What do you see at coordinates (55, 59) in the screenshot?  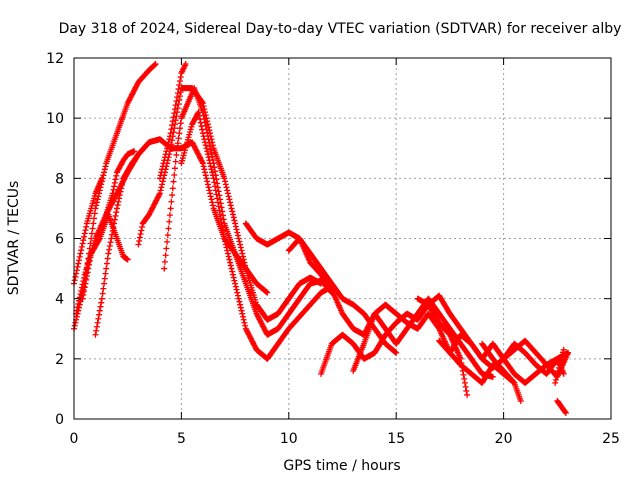 I see `y-tick-label: 12` at bounding box center [55, 59].